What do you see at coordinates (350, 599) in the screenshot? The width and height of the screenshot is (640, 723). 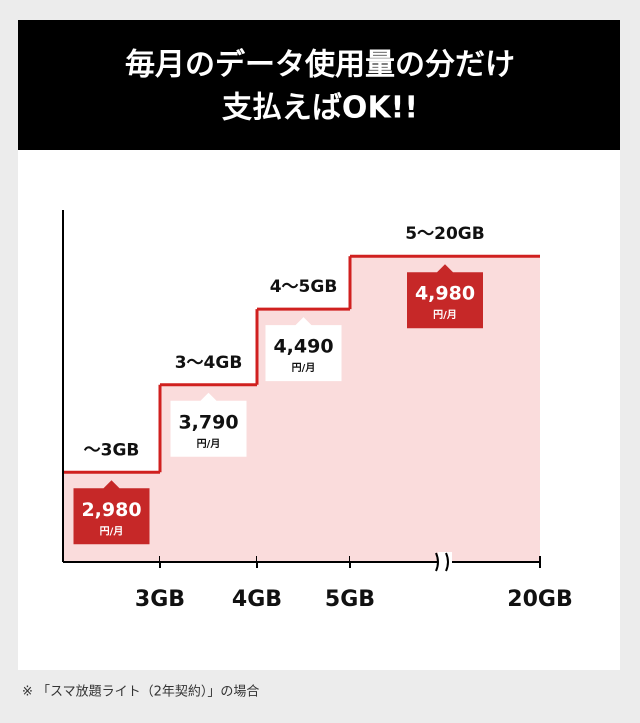 I see `x-tick-label: 5GB` at bounding box center [350, 599].